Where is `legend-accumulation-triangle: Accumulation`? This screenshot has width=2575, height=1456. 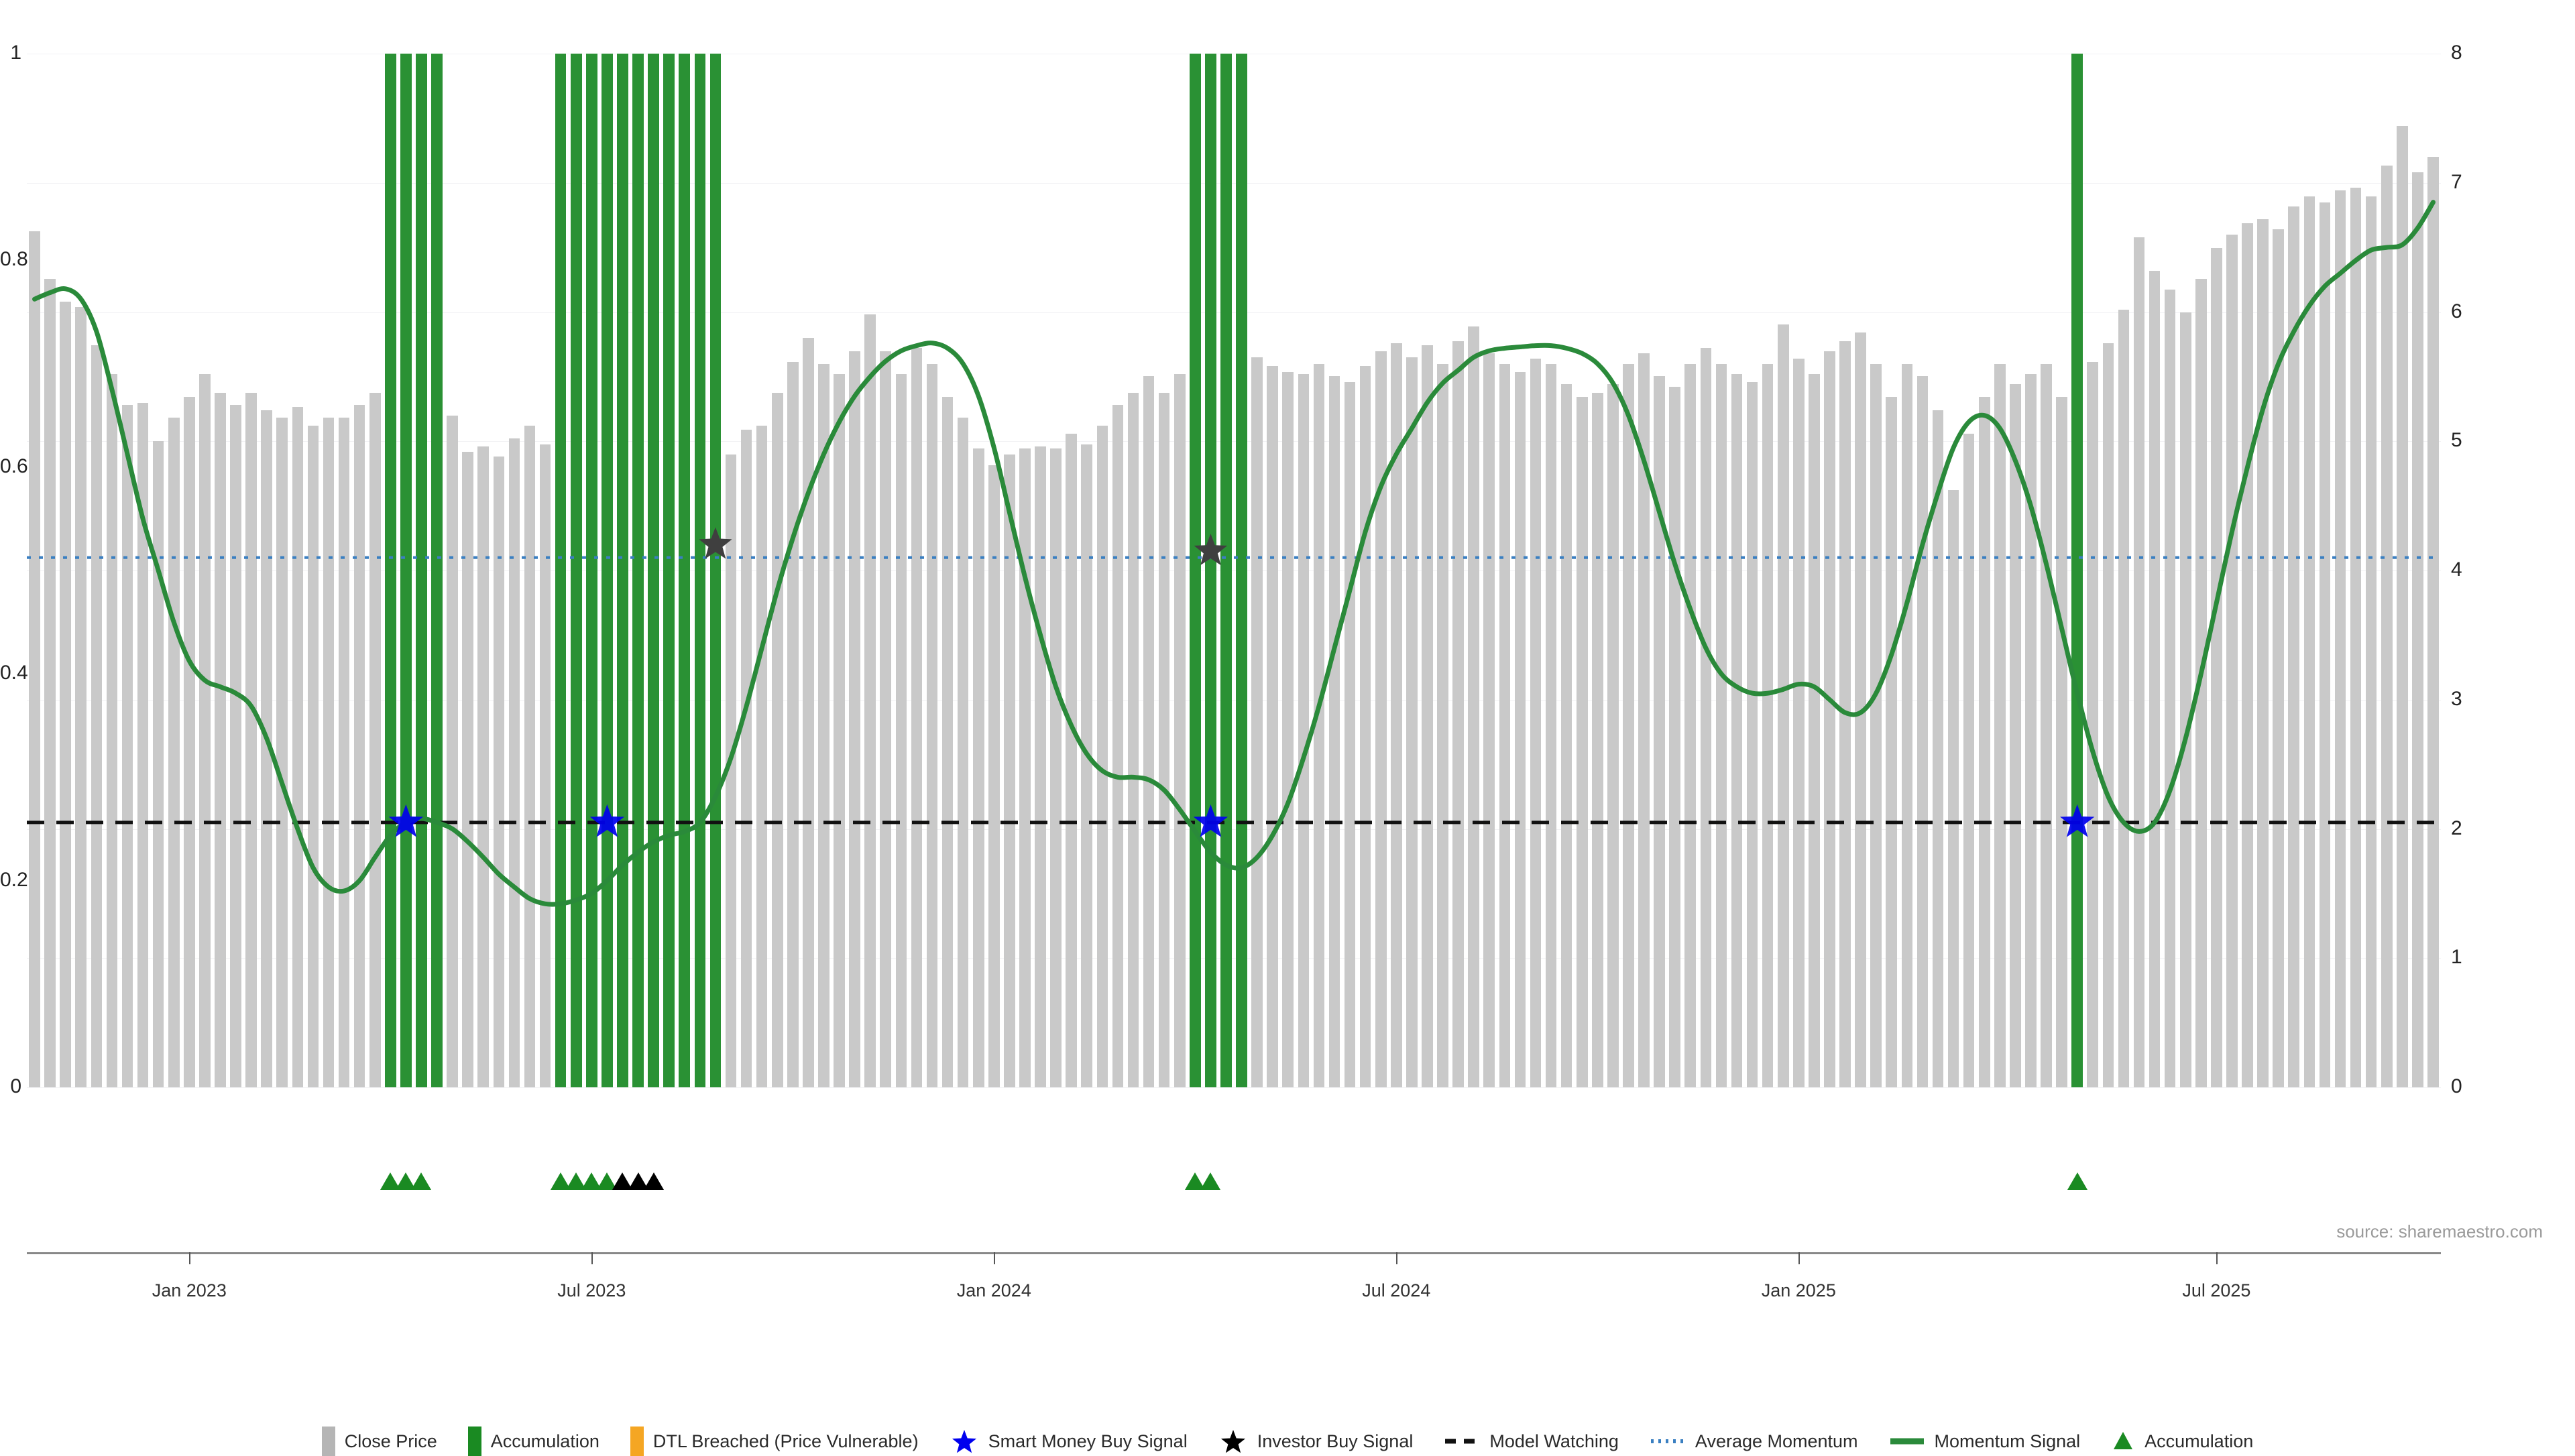 legend-accumulation-triangle: Accumulation is located at coordinates (2182, 1441).